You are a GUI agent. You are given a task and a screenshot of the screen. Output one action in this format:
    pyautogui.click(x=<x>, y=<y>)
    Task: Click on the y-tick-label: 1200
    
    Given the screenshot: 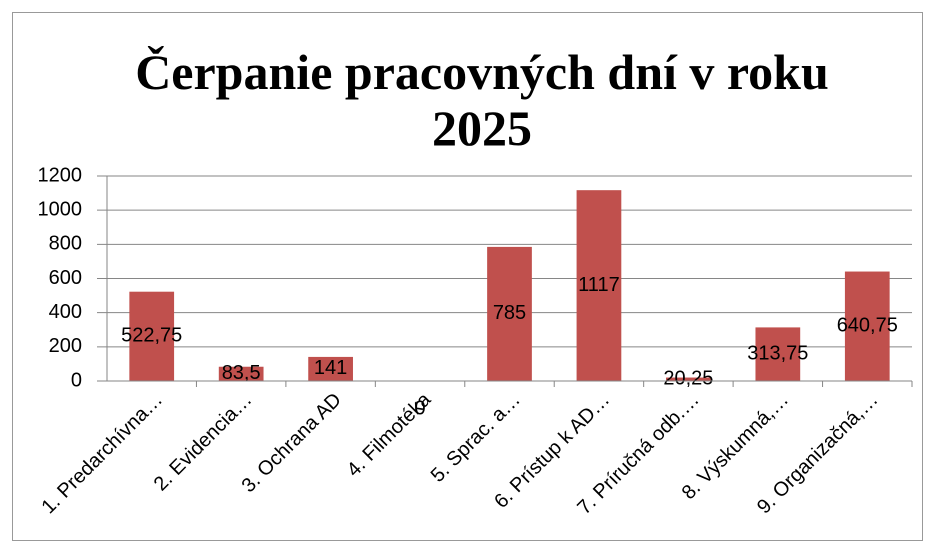 What is the action you would take?
    pyautogui.click(x=60, y=175)
    